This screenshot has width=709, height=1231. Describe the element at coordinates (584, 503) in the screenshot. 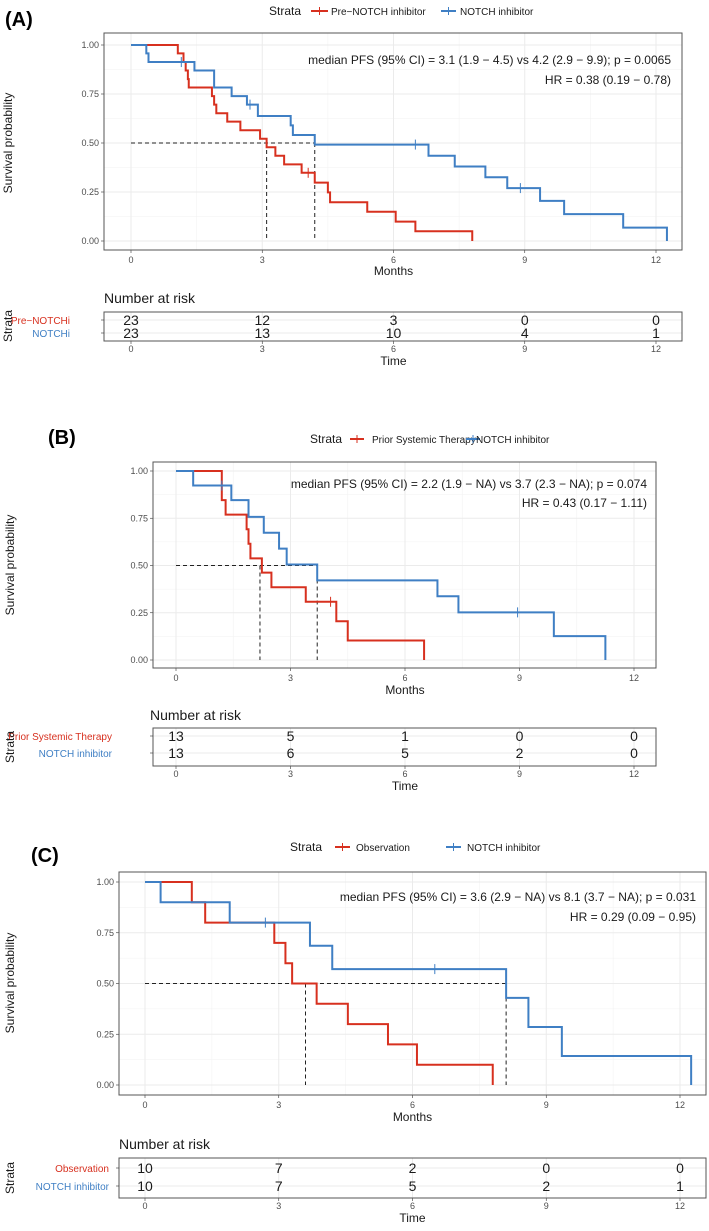

I see `hazard-ratio-annotation: HR = 0.43 (0.17 − 1.11)` at that location.